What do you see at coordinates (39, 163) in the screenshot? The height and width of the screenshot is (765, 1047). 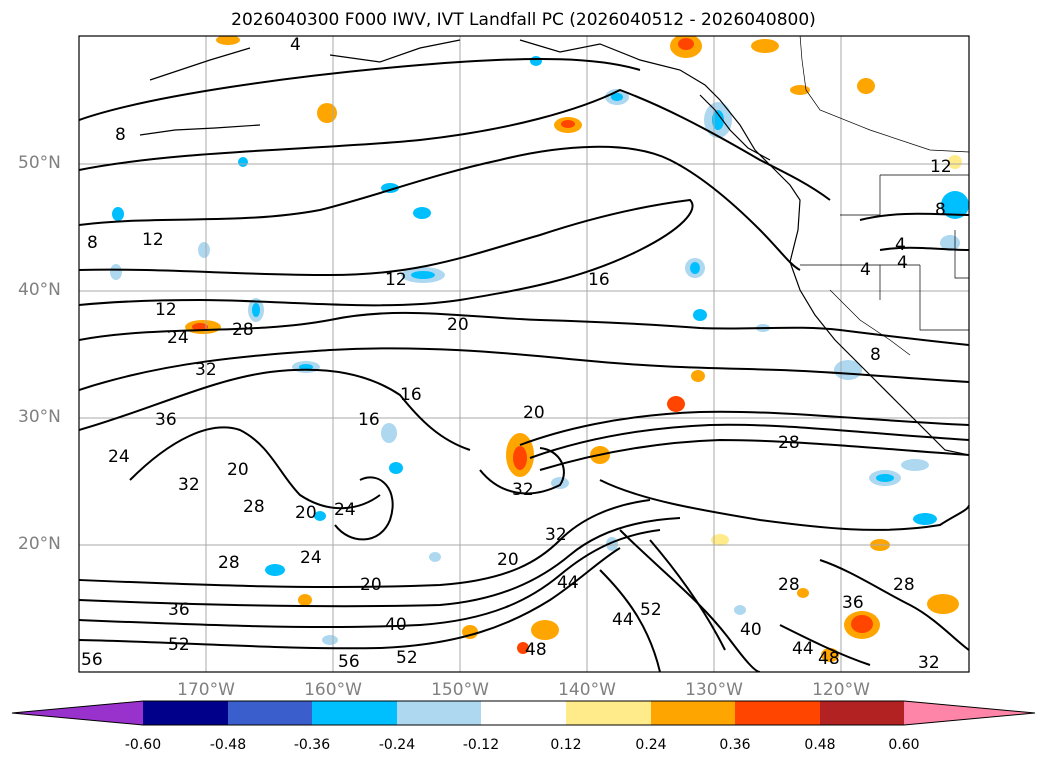 I see `latitude-label: 50°N` at bounding box center [39, 163].